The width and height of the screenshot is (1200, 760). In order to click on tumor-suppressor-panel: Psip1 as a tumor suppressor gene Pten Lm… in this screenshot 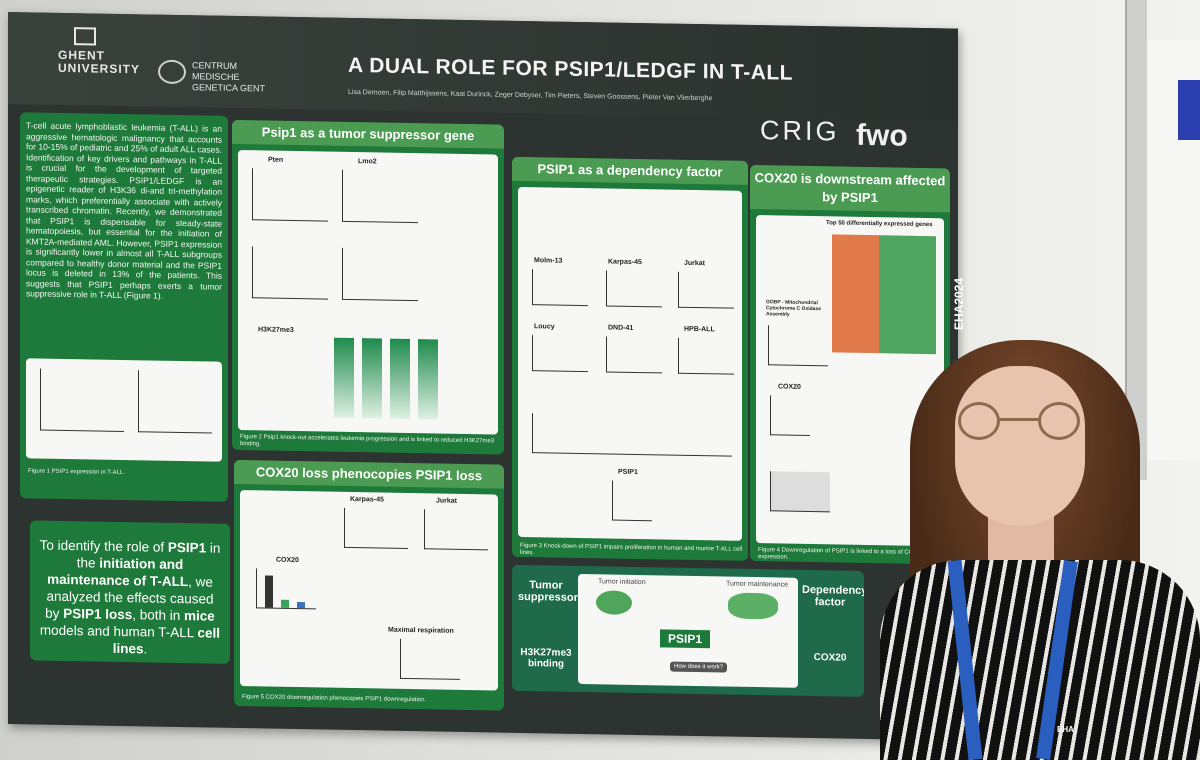, I will do `click(368, 287)`.